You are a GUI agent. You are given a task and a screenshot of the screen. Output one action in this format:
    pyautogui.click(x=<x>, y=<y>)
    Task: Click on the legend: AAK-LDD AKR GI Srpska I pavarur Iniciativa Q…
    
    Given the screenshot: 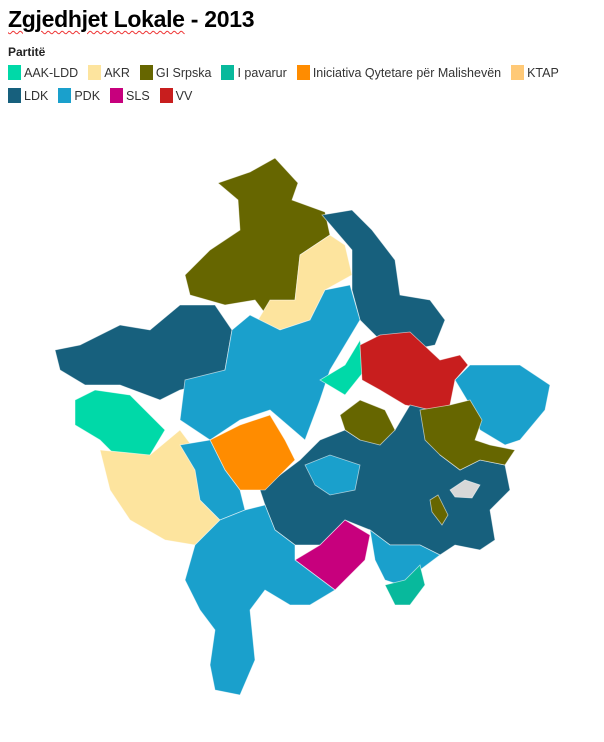 What is the action you would take?
    pyautogui.click(x=303, y=84)
    